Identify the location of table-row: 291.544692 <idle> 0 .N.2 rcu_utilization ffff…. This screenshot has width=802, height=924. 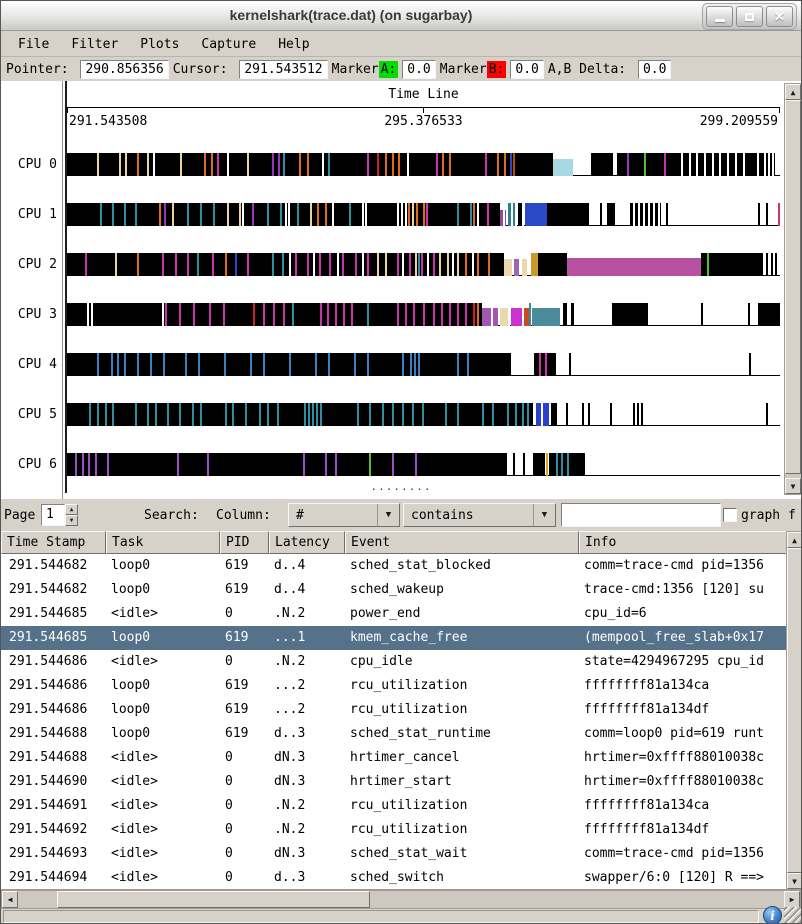
(394, 830).